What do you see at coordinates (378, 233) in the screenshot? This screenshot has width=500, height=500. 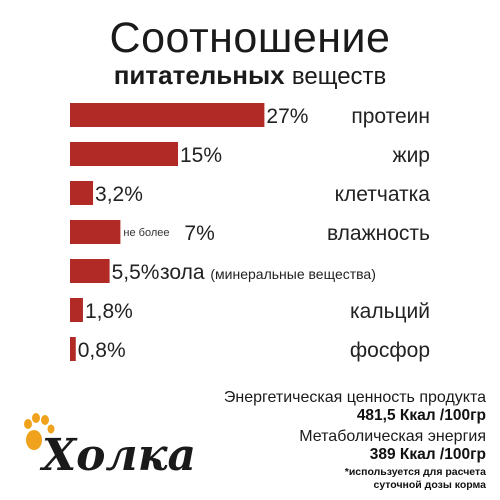 I see `category-label-3: влажность` at bounding box center [378, 233].